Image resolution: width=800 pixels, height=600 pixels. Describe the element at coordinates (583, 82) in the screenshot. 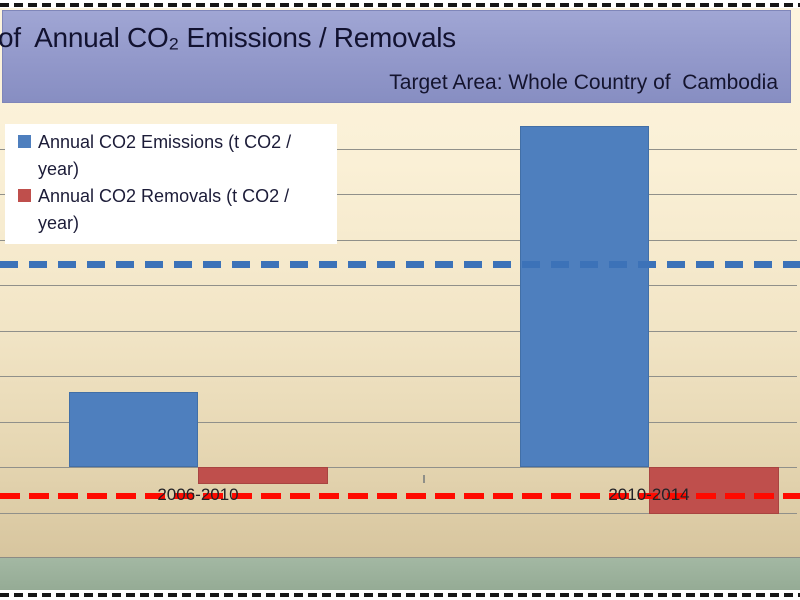

I see `chart-subtitle: Target Area: Whole Country of Cambodia` at that location.